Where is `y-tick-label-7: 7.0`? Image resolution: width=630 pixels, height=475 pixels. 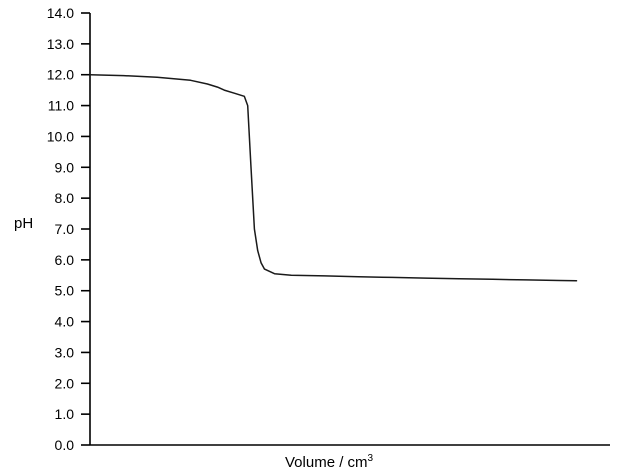 y-tick-label-7: 7.0 is located at coordinates (65, 229).